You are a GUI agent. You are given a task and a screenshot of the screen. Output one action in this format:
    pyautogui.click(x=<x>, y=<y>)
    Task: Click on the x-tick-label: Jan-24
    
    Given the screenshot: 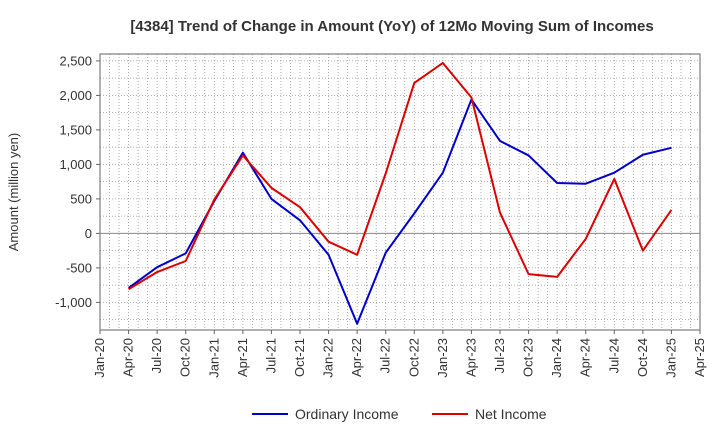 What is the action you would take?
    pyautogui.click(x=556, y=358)
    